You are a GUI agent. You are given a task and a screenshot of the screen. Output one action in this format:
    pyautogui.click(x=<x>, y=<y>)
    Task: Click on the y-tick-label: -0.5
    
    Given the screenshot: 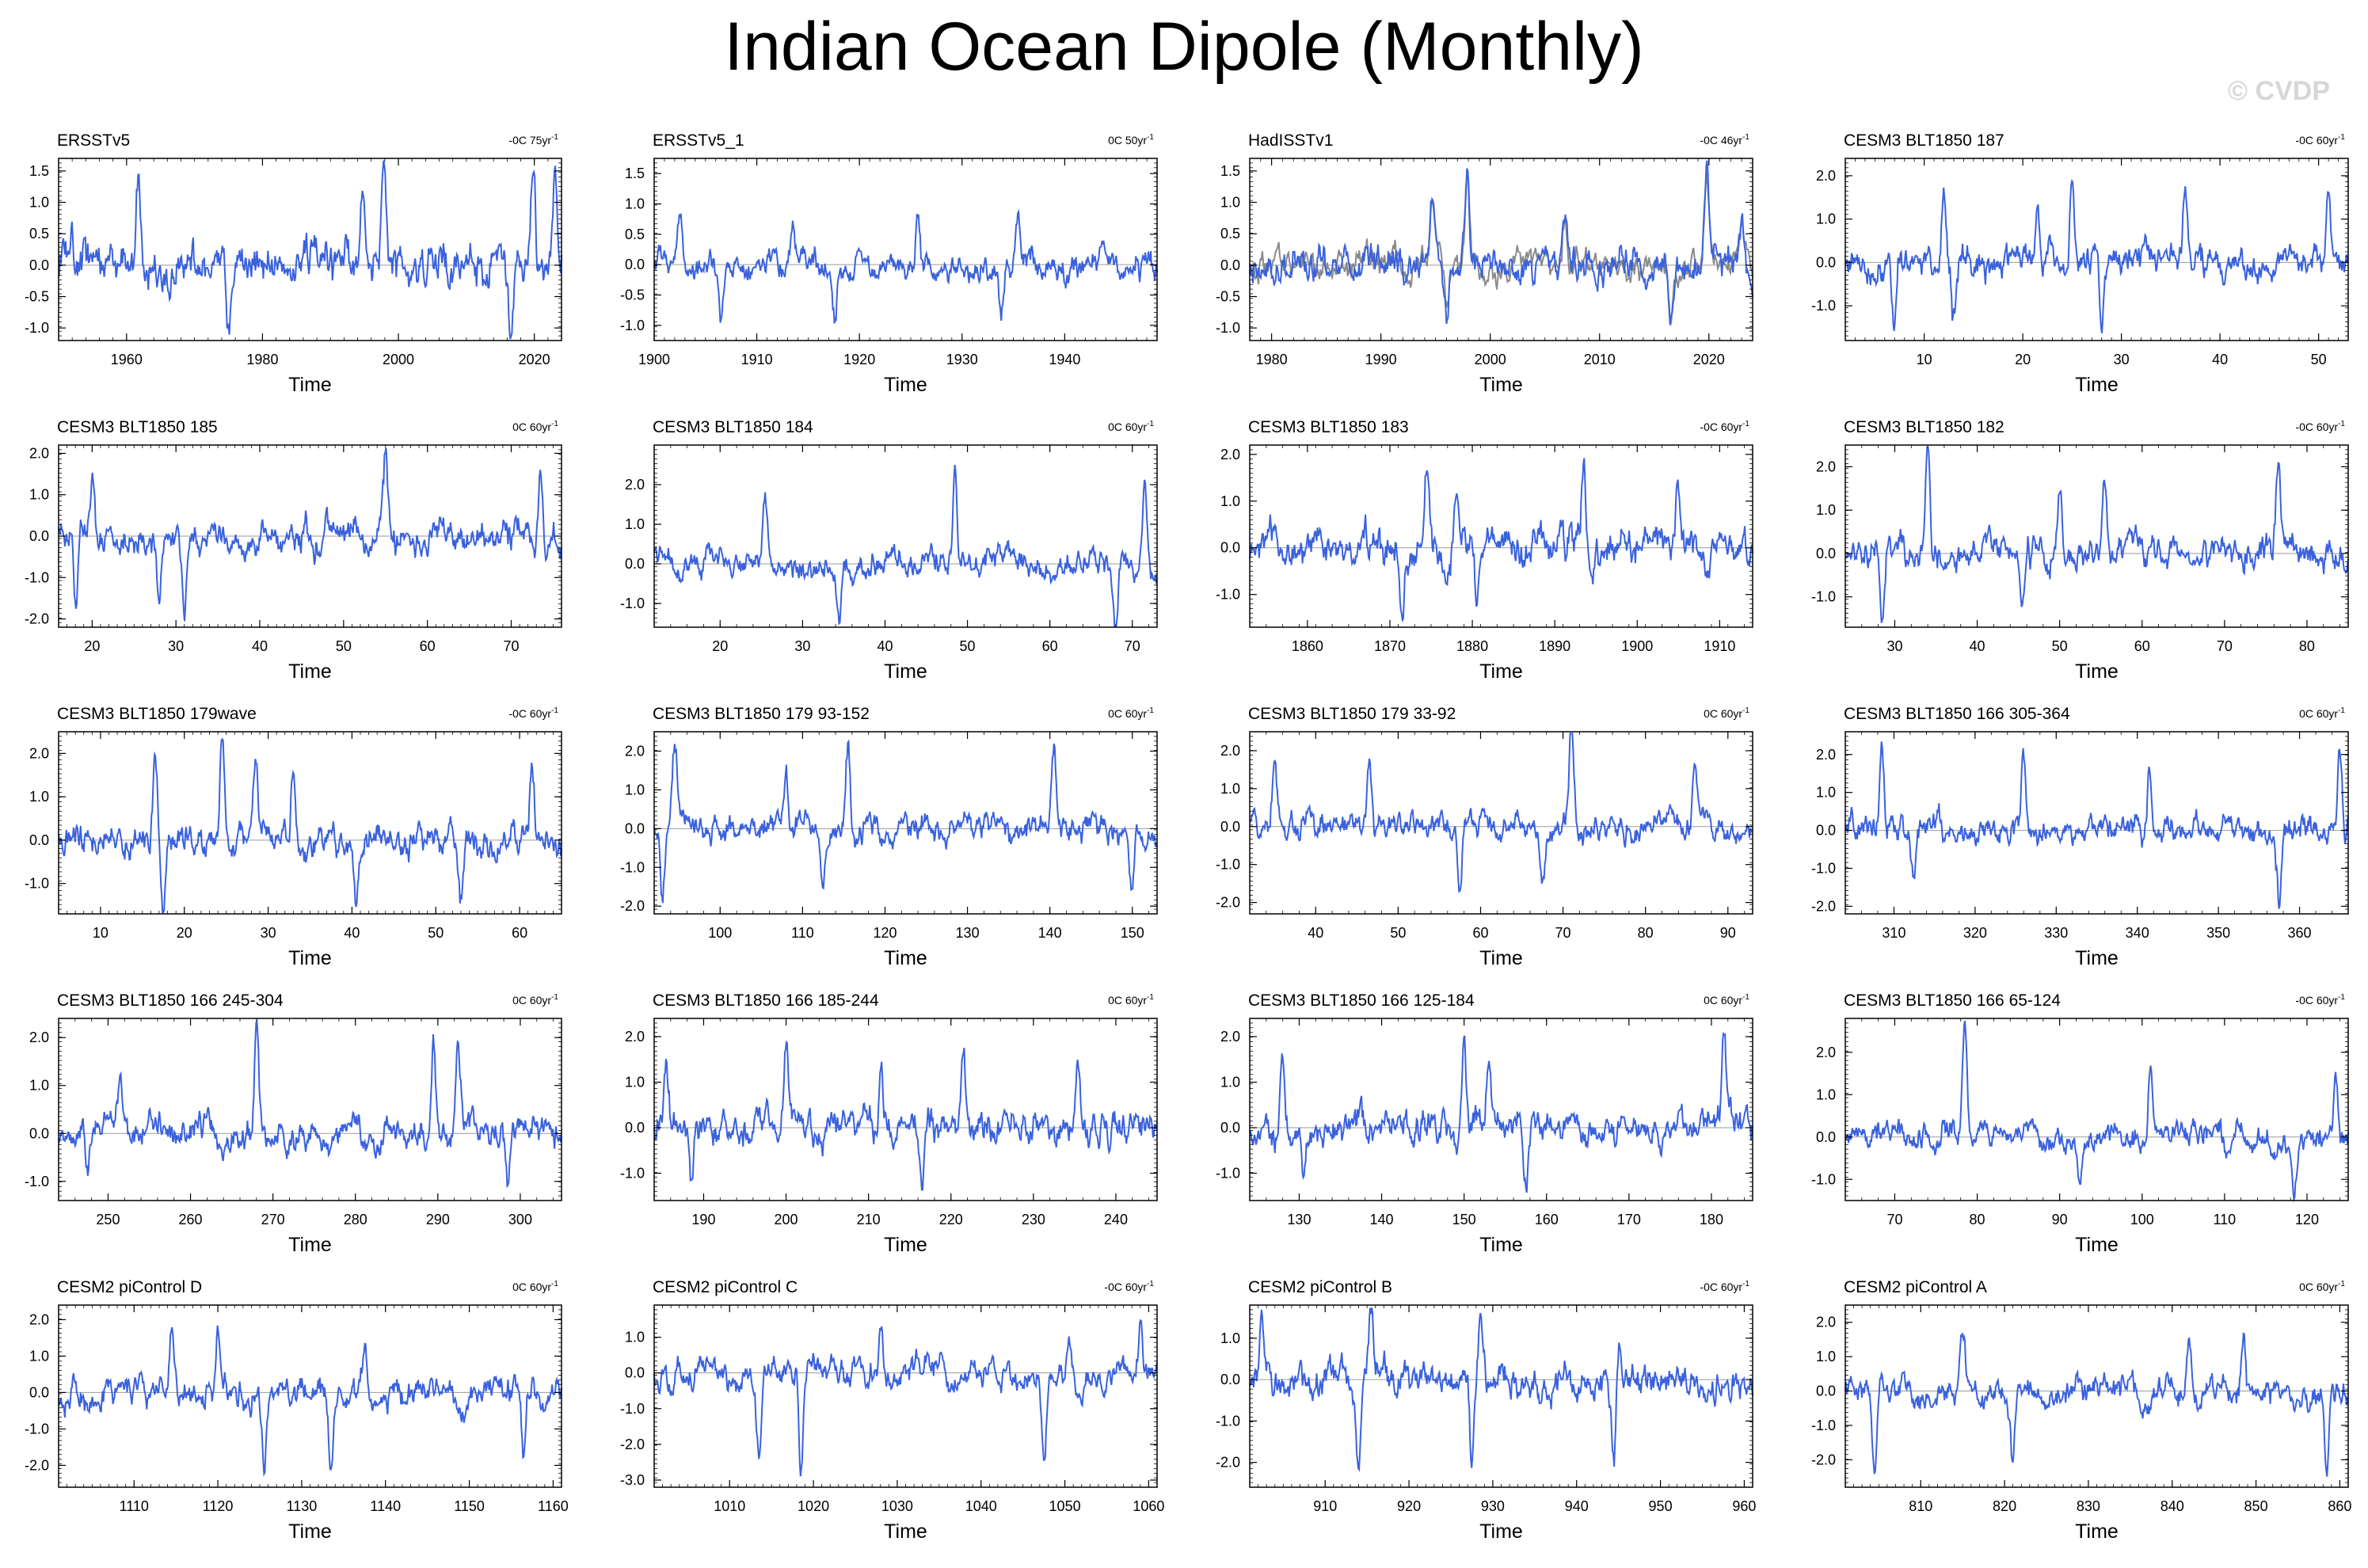 What is the action you would take?
    pyautogui.click(x=632, y=295)
    